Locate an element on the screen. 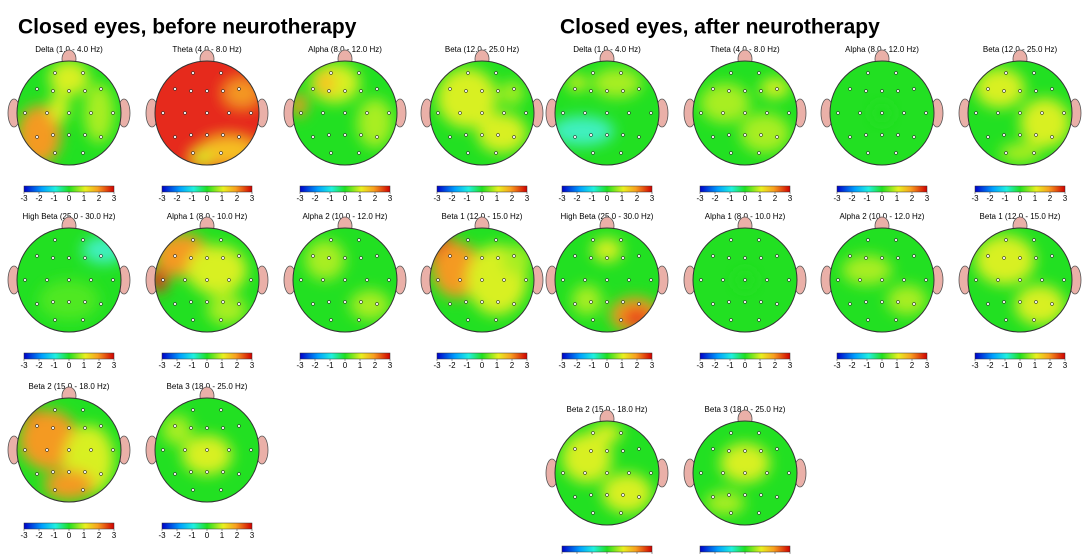  colorbar is located at coordinates (69, 356).